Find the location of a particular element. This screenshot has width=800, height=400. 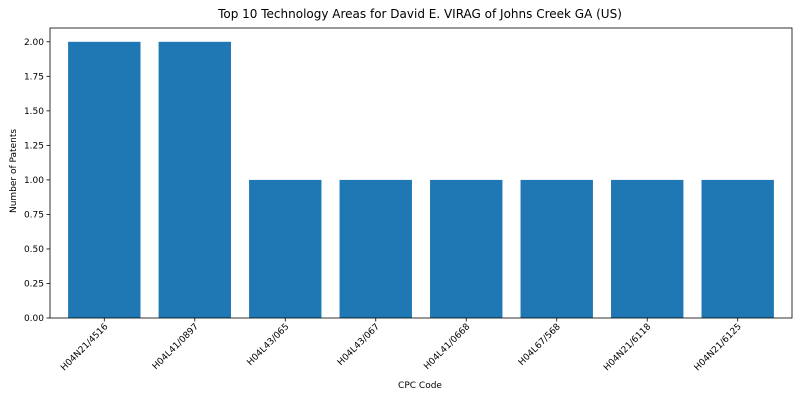

x-tick-label: H04L67/568 is located at coordinates (540, 345).